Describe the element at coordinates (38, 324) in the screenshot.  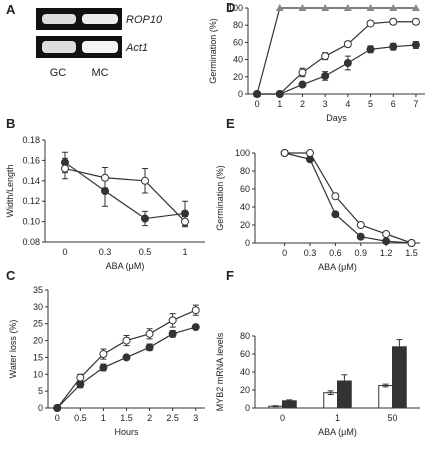
I see `y-tick-label: 25` at that location.